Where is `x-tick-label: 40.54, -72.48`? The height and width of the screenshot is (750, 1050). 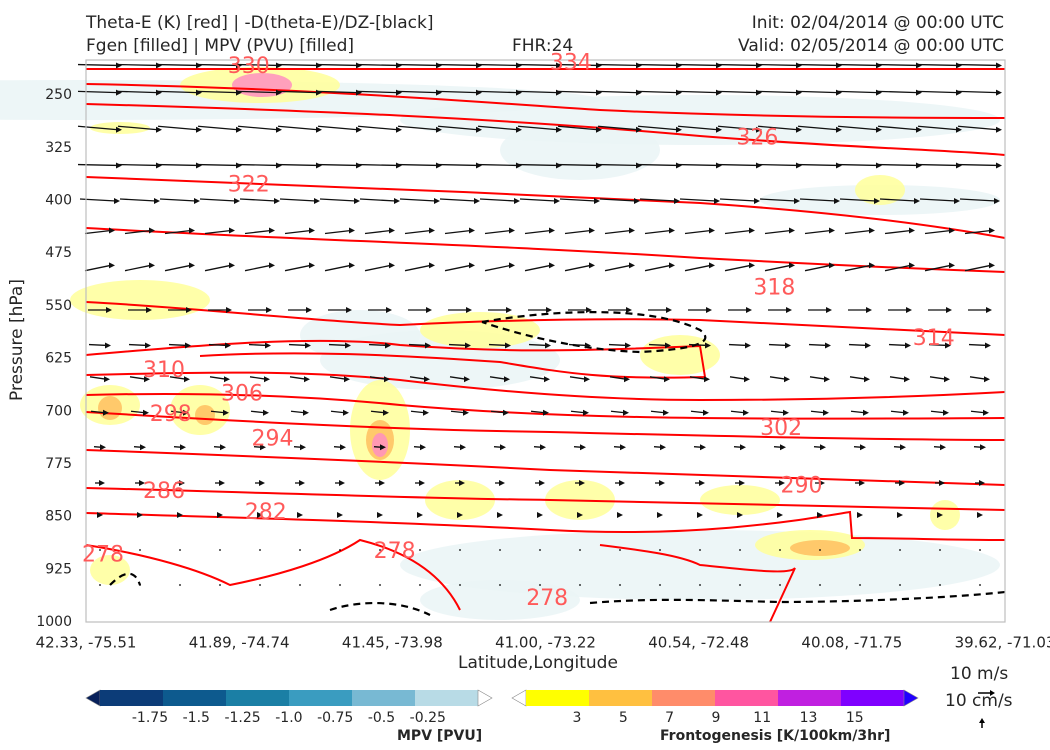 x-tick-label: 40.54, -72.48 is located at coordinates (698, 643).